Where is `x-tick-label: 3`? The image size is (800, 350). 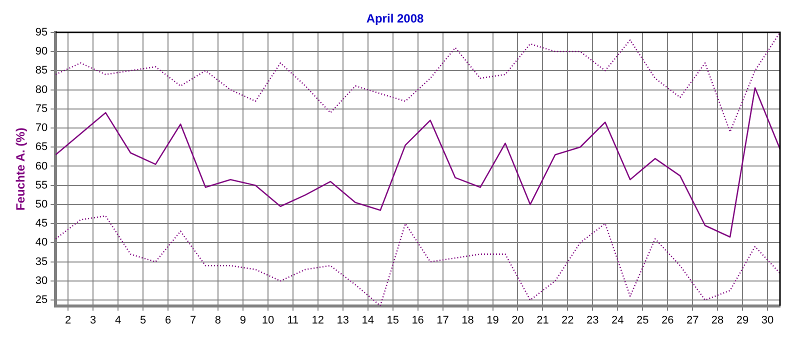
x-tick-label: 3 is located at coordinates (93, 320).